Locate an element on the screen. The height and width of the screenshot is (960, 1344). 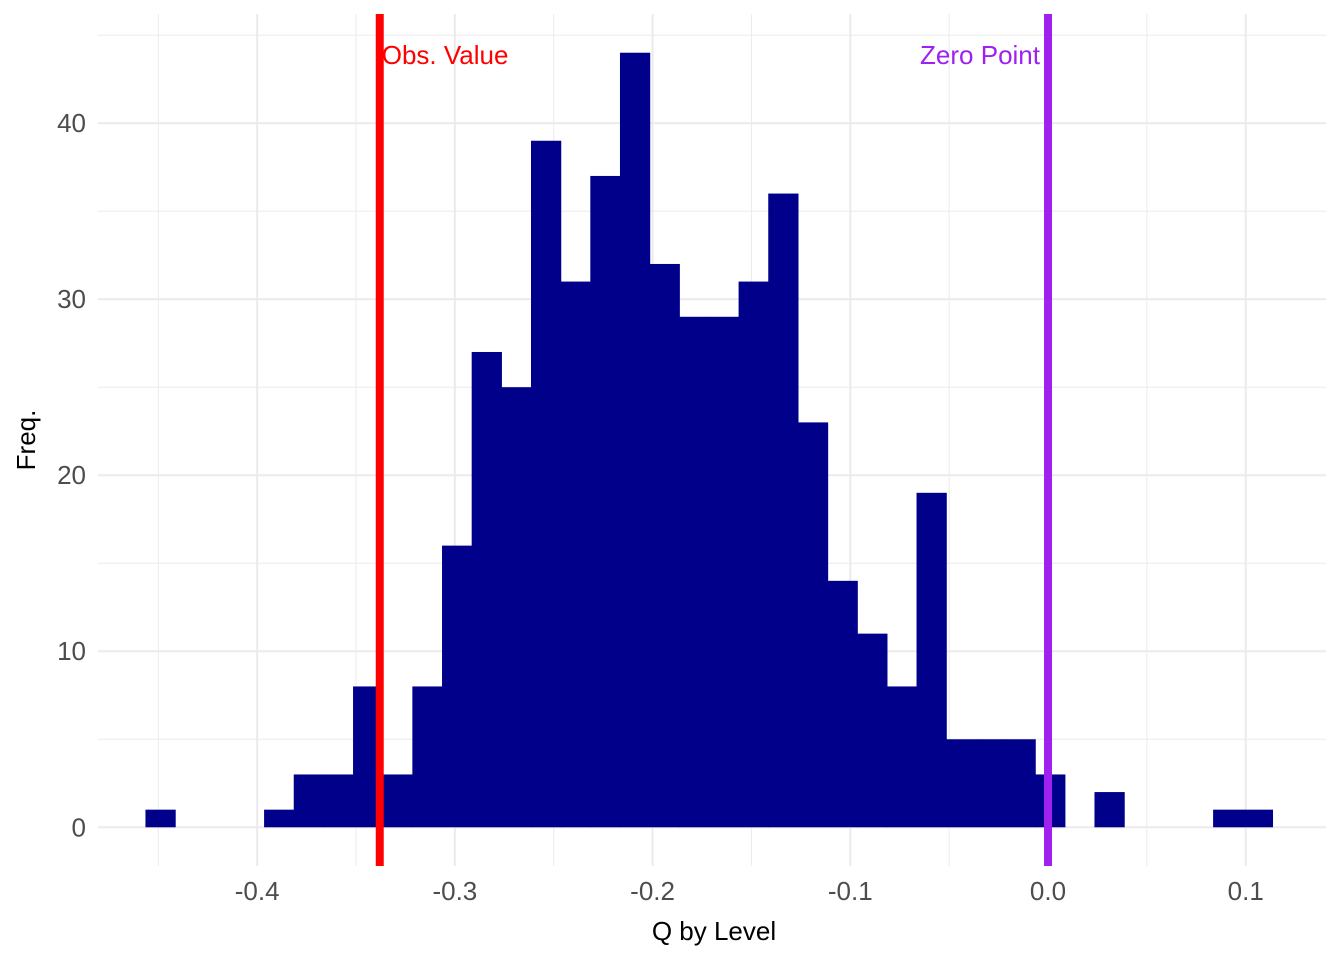
x-tick-label: 0.1 is located at coordinates (1246, 891).